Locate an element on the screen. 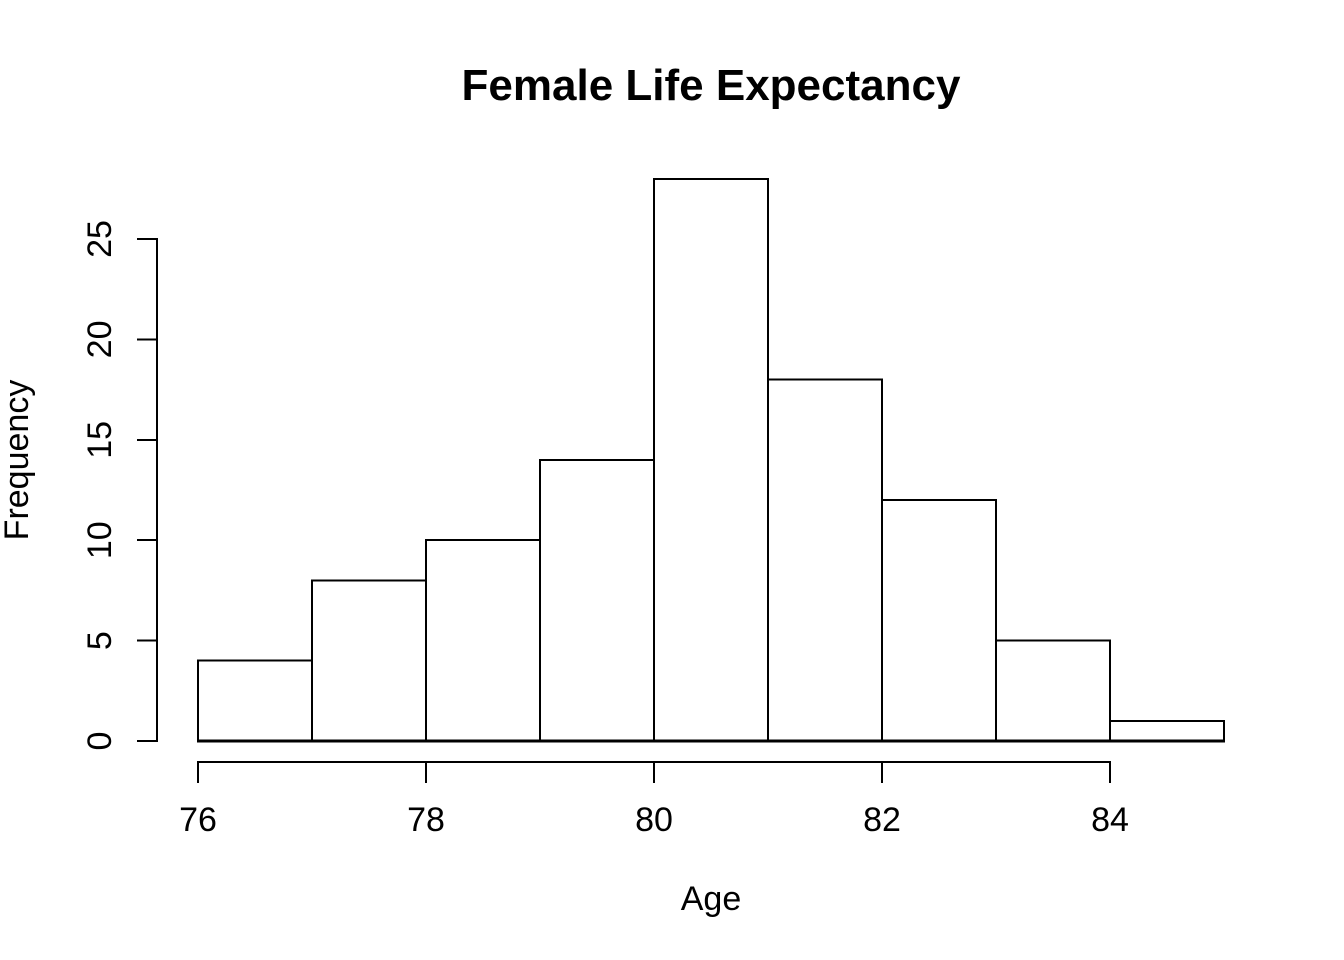 This screenshot has height=960, width=1344. y-tick-label: 15 is located at coordinates (100, 440).